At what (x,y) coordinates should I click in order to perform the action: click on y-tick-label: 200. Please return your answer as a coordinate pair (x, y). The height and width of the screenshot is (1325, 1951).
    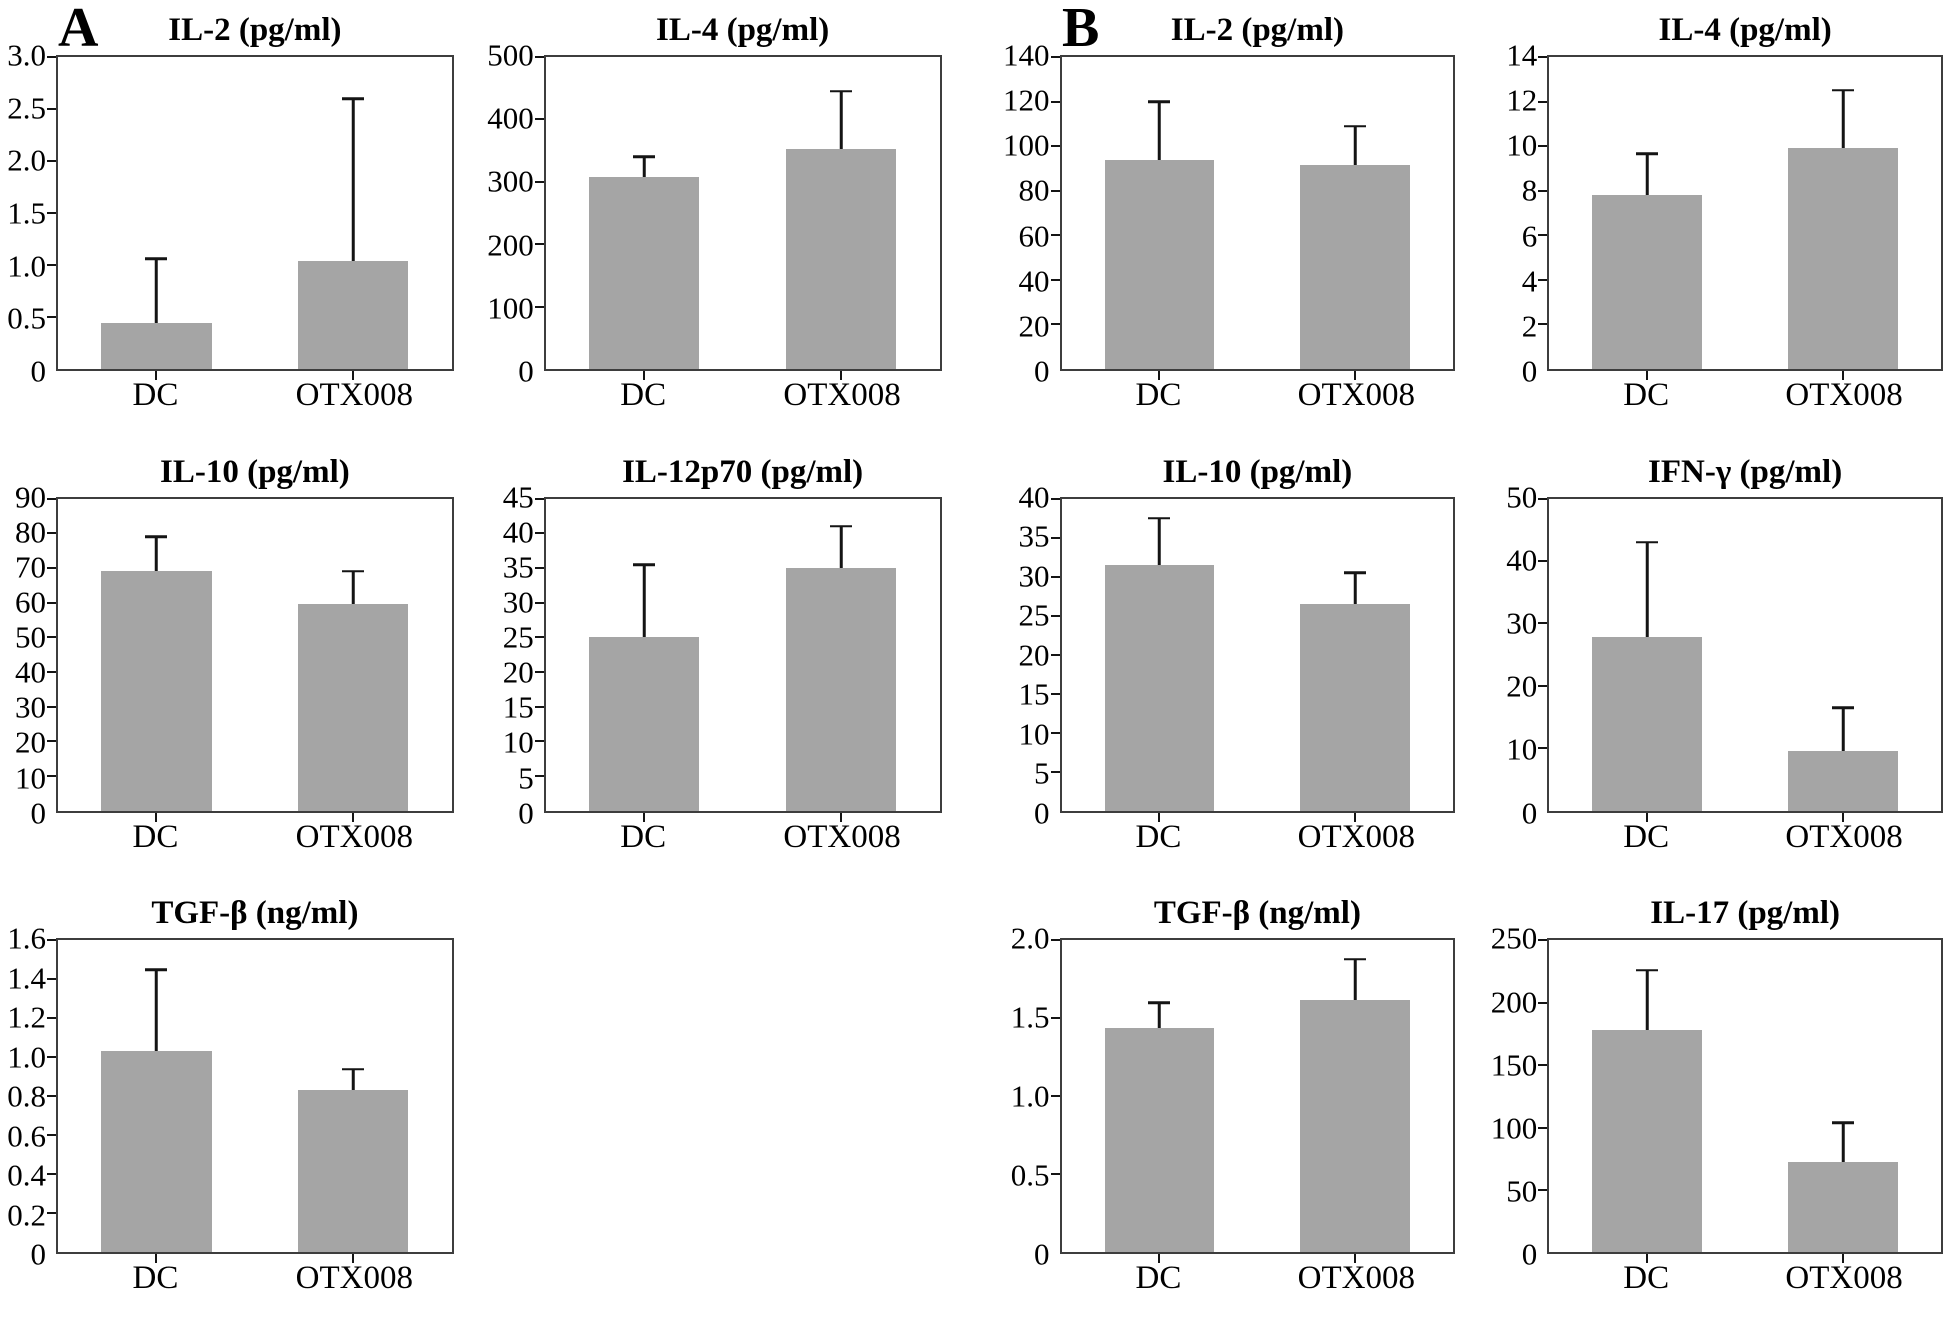
    Looking at the image, I should click on (510, 245).